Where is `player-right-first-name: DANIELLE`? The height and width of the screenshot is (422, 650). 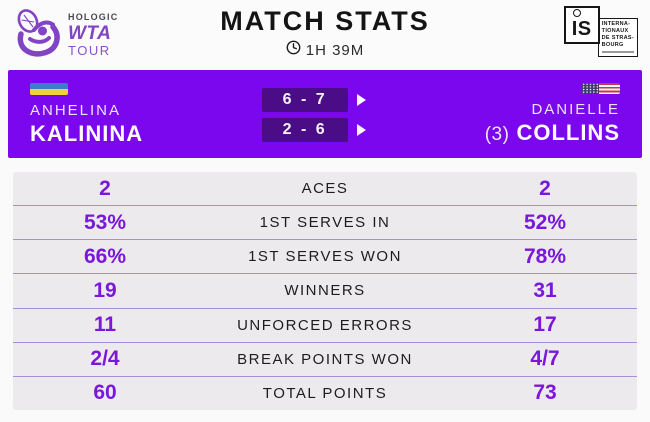 player-right-first-name: DANIELLE is located at coordinates (575, 109).